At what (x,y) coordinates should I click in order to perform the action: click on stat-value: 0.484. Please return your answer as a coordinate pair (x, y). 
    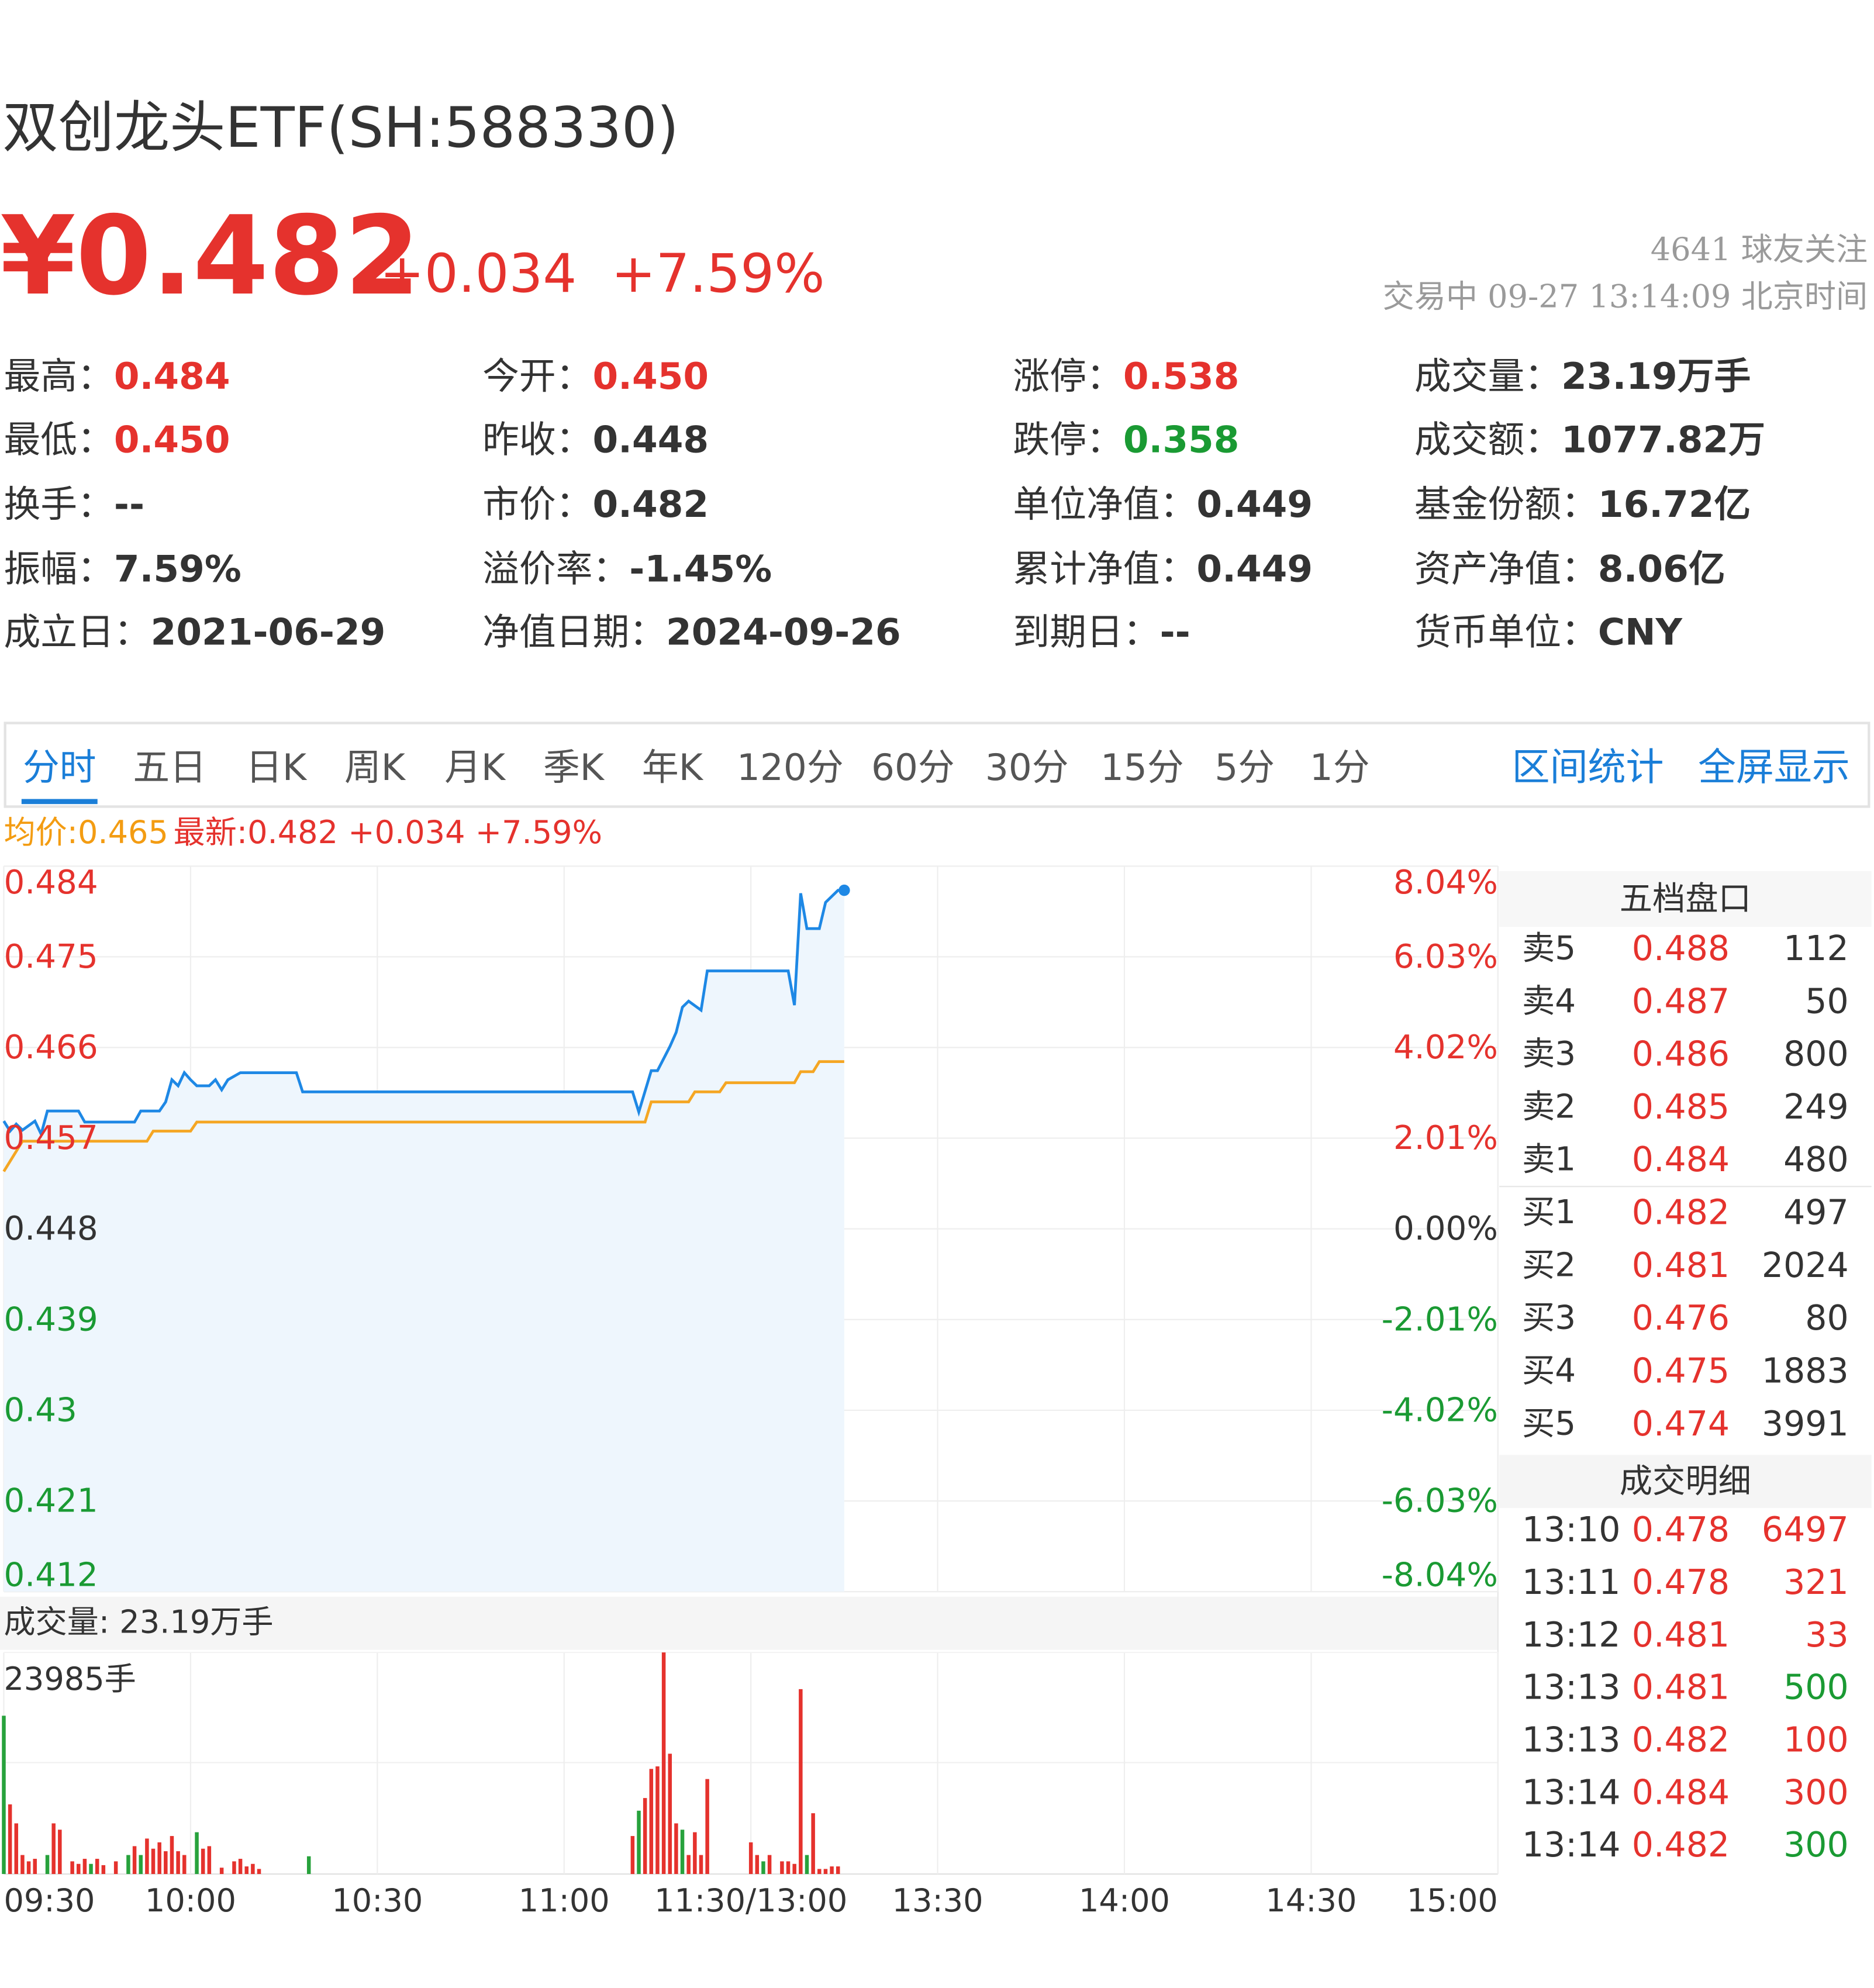
    Looking at the image, I should click on (172, 376).